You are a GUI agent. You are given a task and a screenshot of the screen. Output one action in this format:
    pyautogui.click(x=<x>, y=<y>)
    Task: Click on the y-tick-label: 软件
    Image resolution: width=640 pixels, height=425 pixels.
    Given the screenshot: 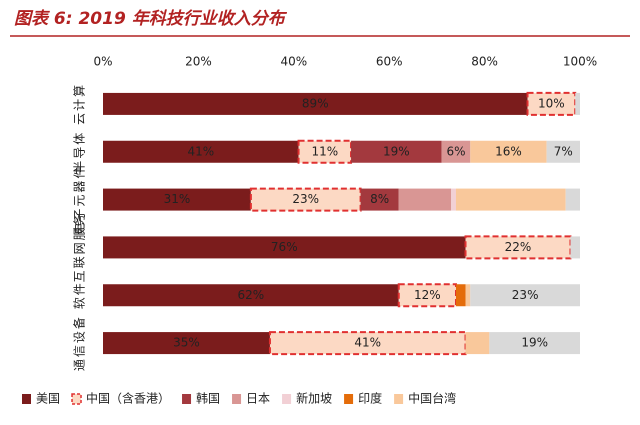 What is the action you would take?
    pyautogui.click(x=80, y=295)
    